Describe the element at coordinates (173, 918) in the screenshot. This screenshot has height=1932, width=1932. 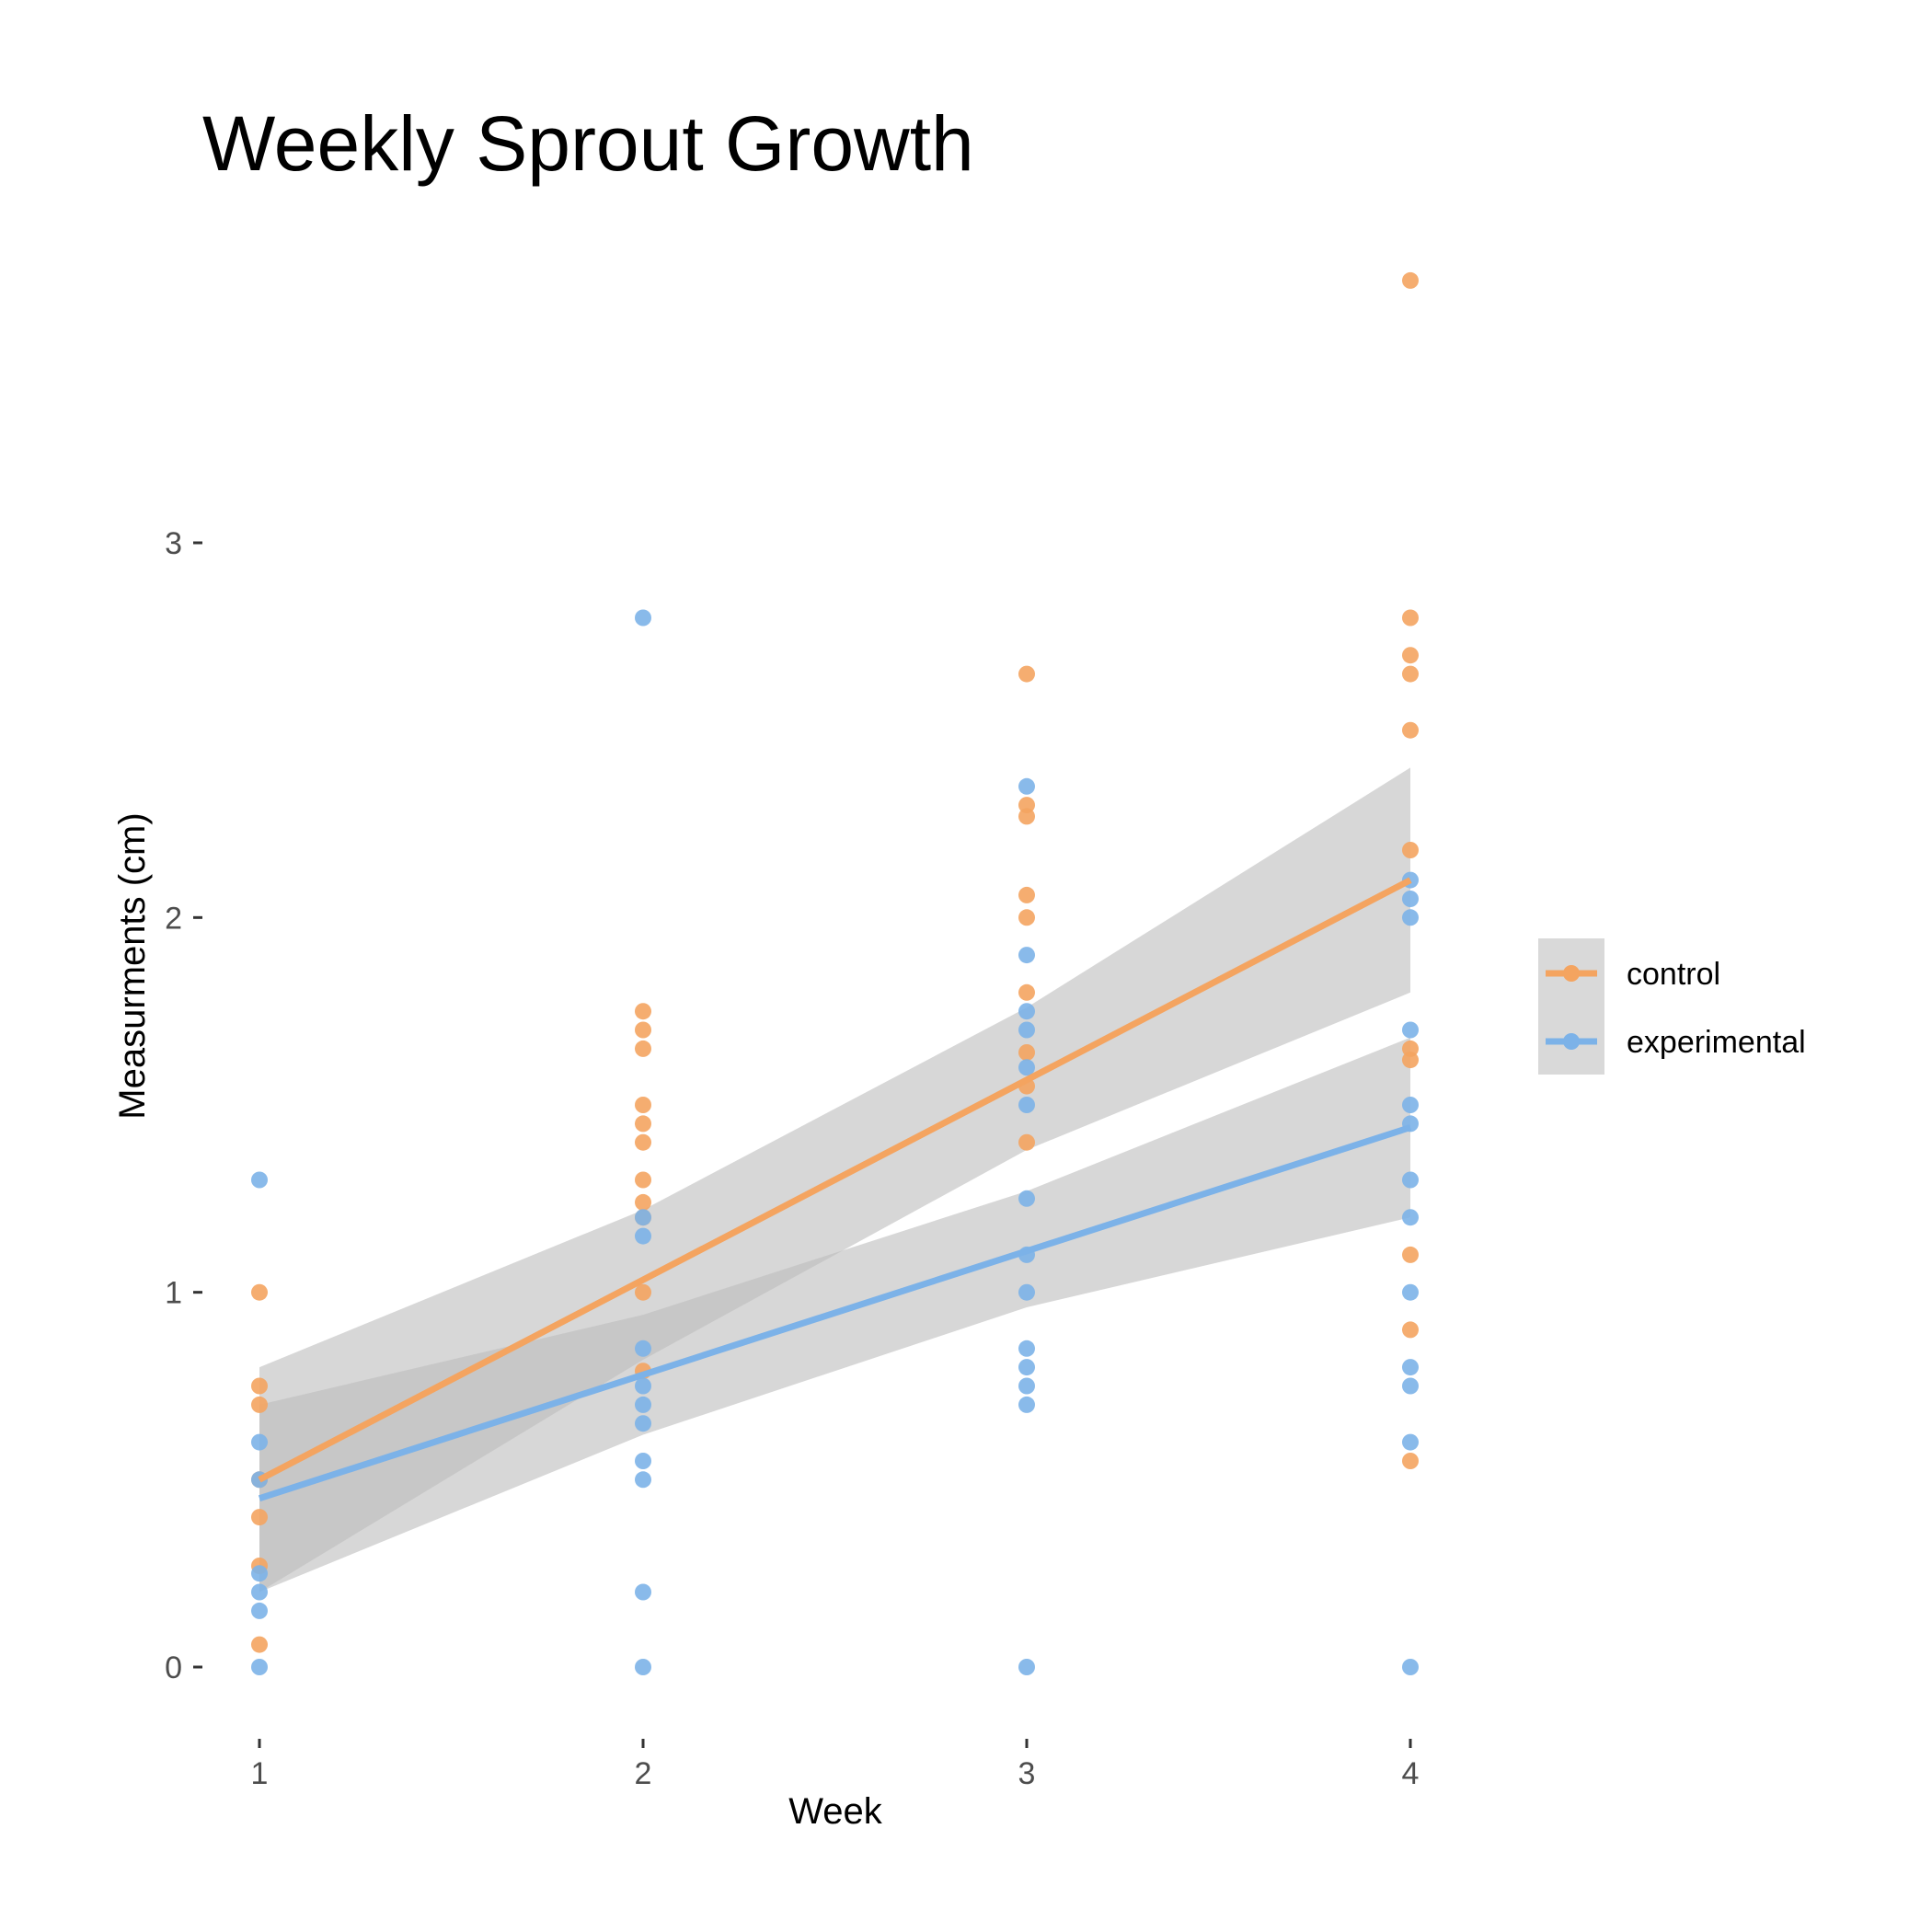
I see `y-tick-label: 2` at that location.